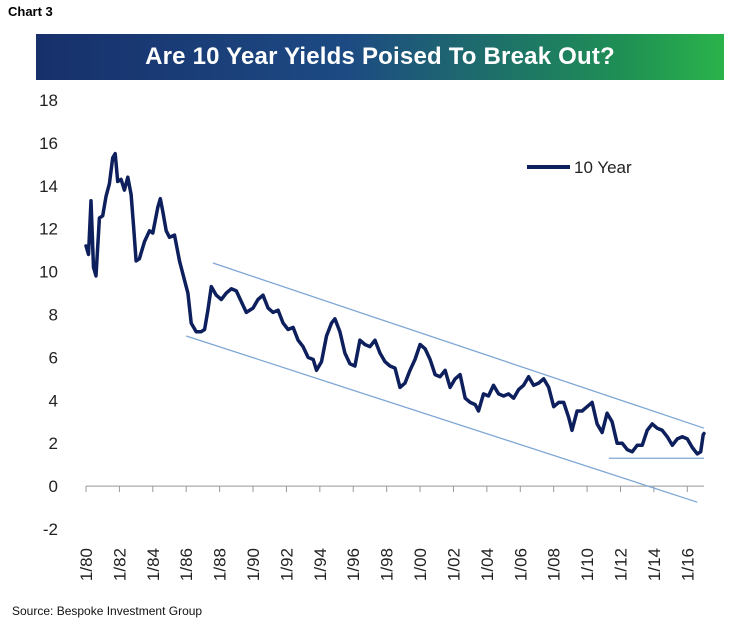 The width and height of the screenshot is (750, 632). I want to click on x-tick-label: 1/94, so click(320, 564).